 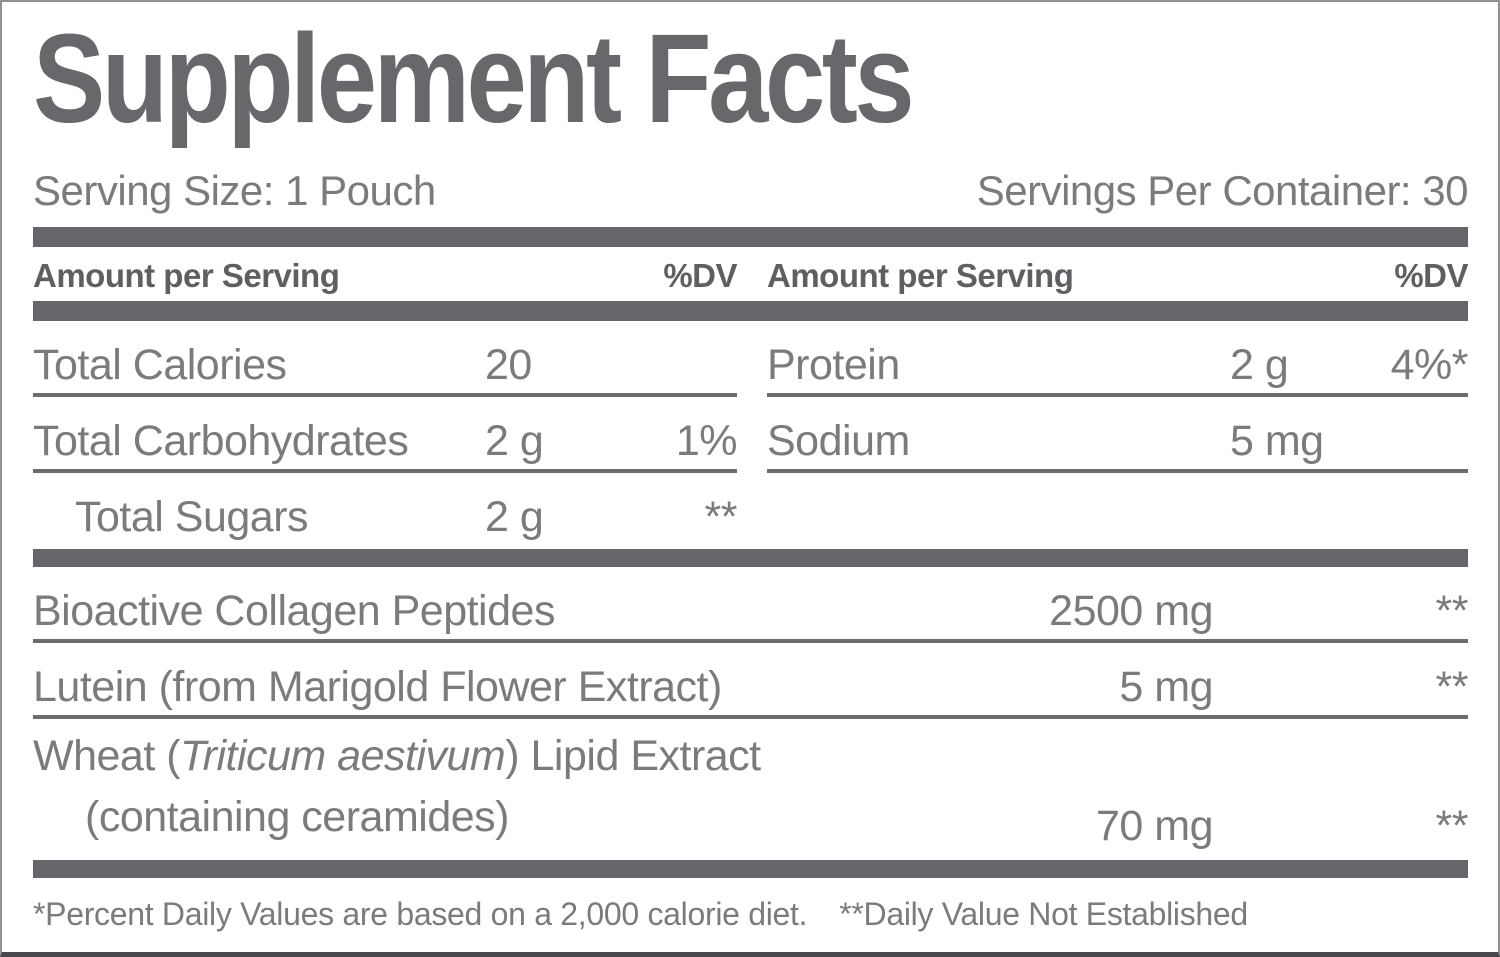 I want to click on nutrient-name: Total Calories, so click(x=160, y=365).